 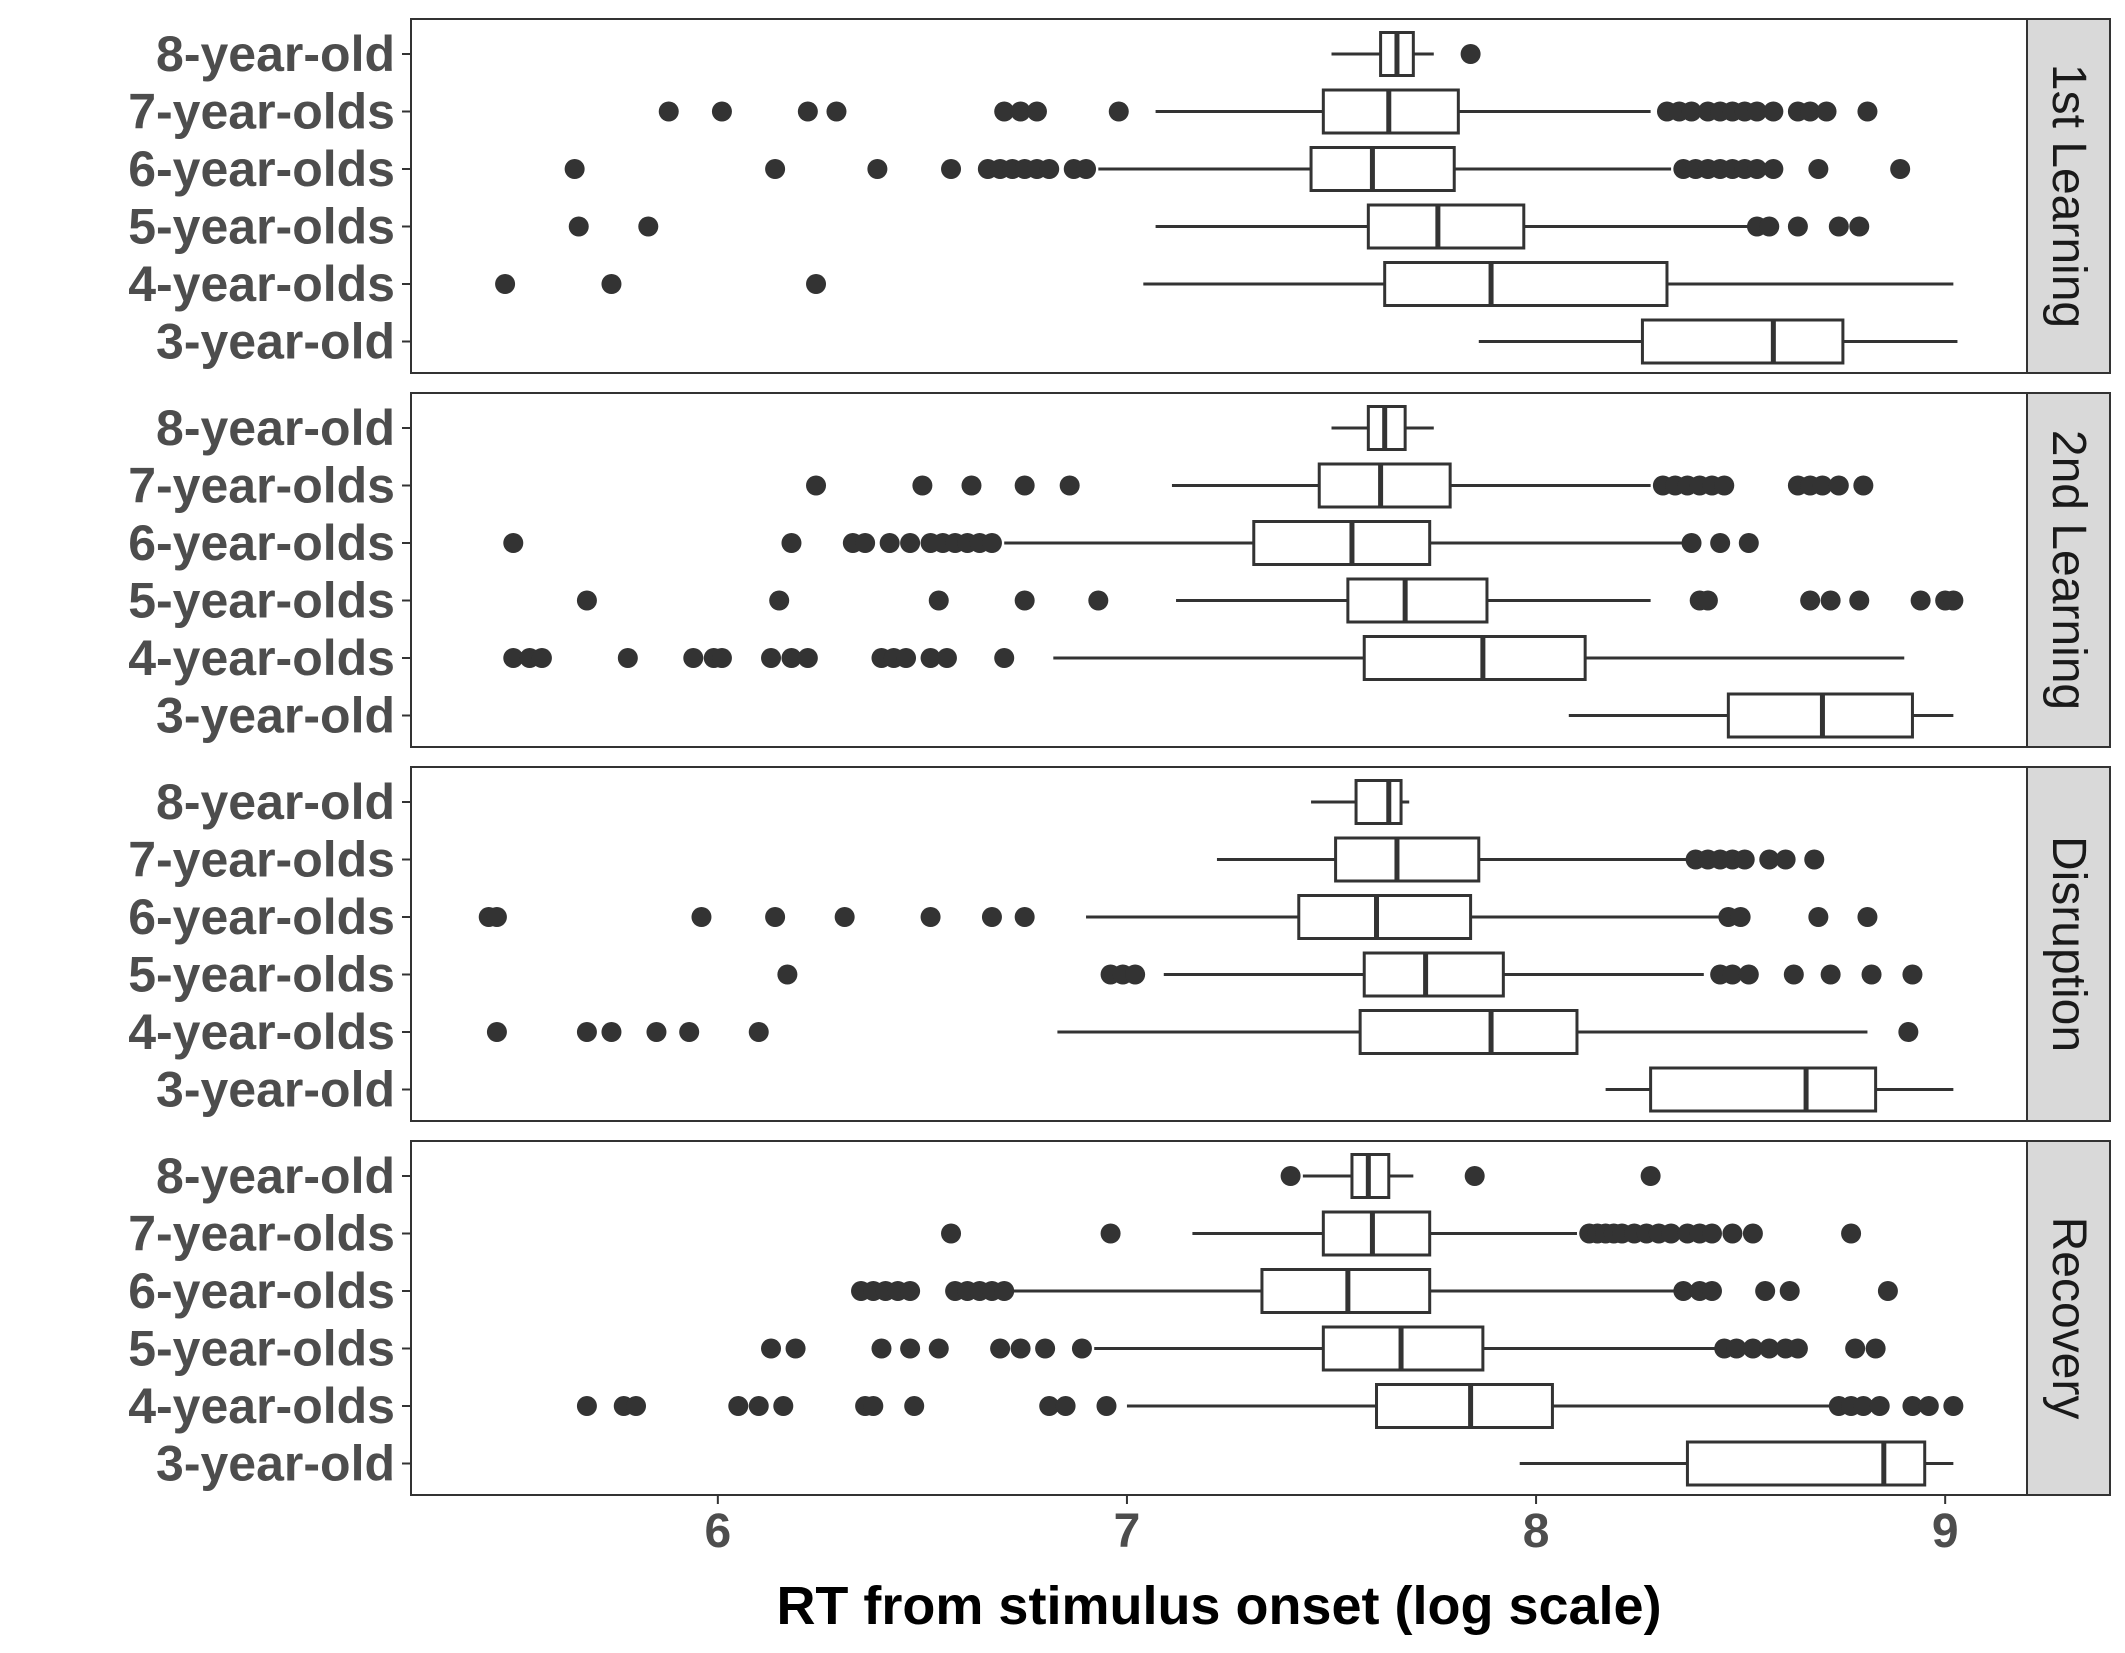 I want to click on y-tick-label: 7-year-olds, so click(x=261, y=1234).